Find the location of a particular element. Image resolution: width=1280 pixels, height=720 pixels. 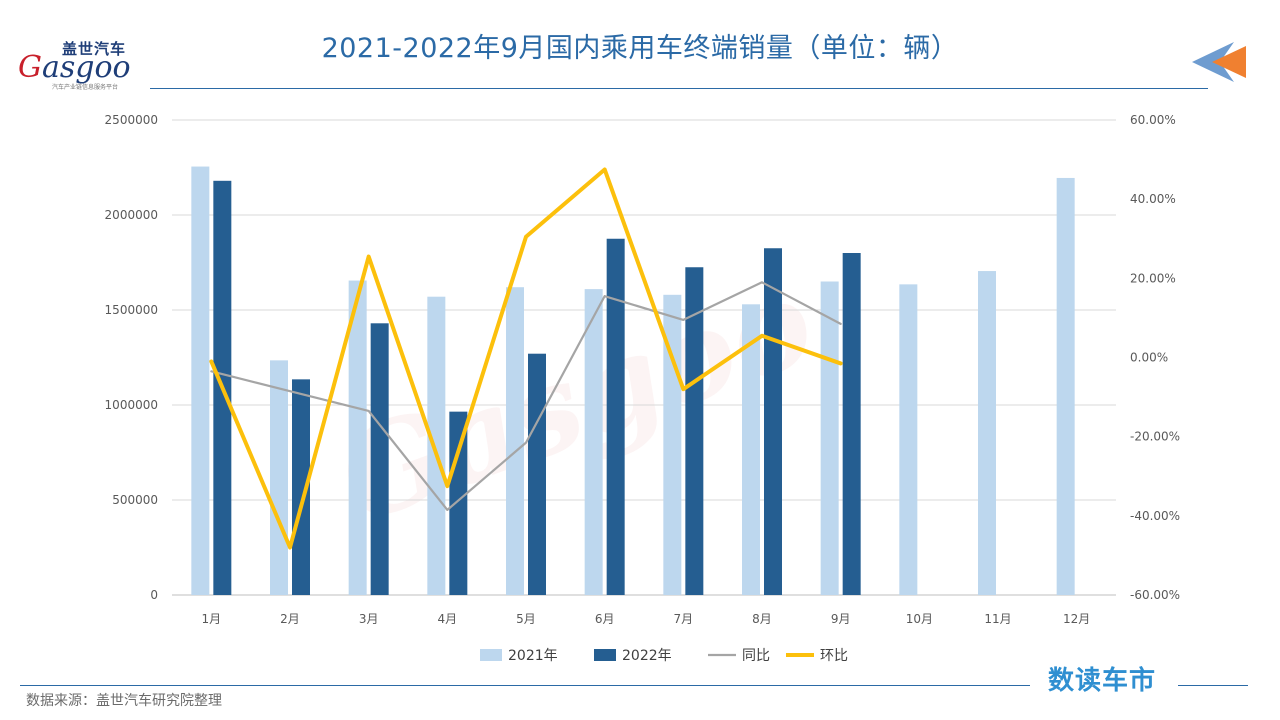

category-label: 3月 is located at coordinates (369, 619).